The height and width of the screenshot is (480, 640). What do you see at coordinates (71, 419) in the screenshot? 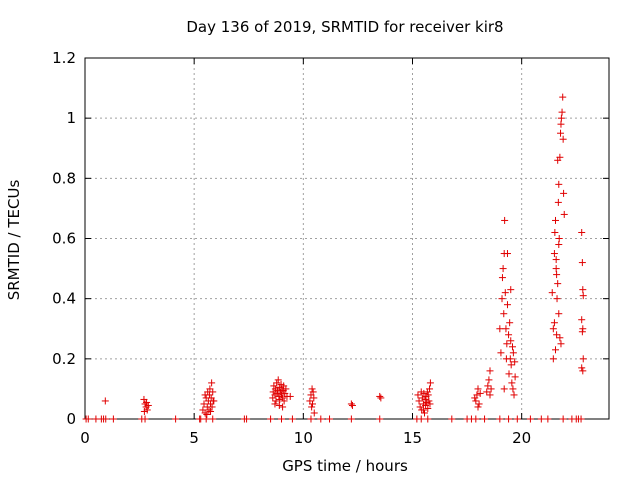
I see `y-tick-label: 0` at bounding box center [71, 419].